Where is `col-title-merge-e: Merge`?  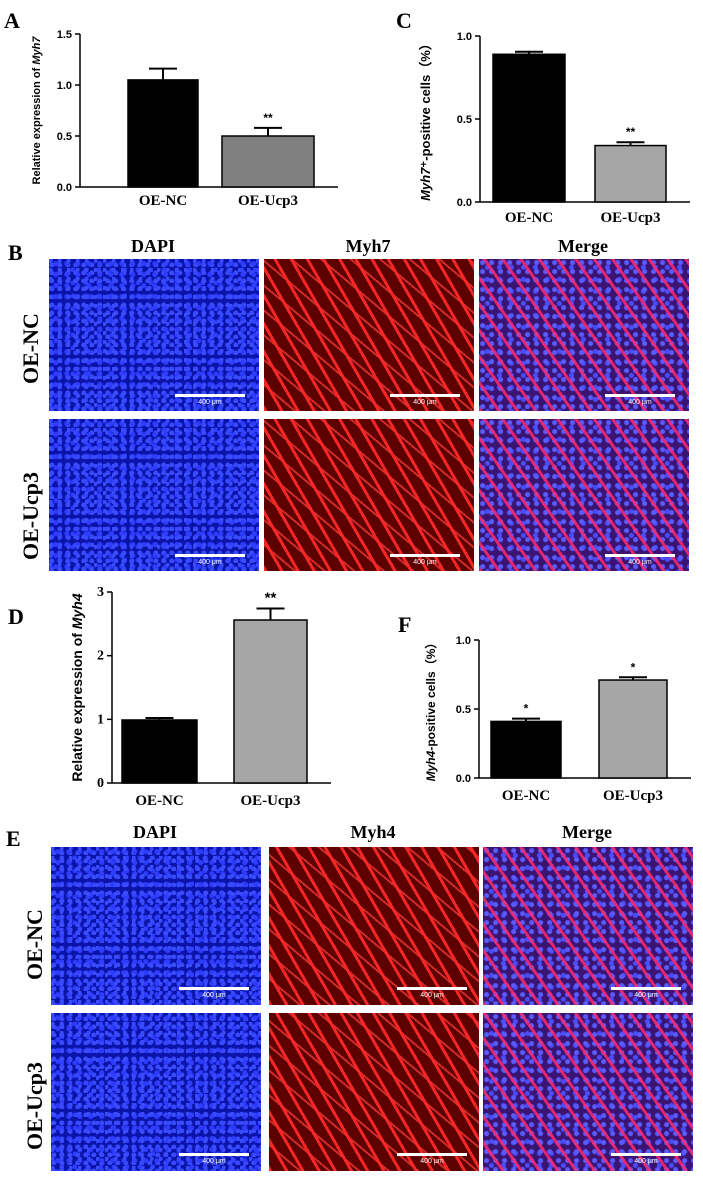 col-title-merge-e: Merge is located at coordinates (587, 832).